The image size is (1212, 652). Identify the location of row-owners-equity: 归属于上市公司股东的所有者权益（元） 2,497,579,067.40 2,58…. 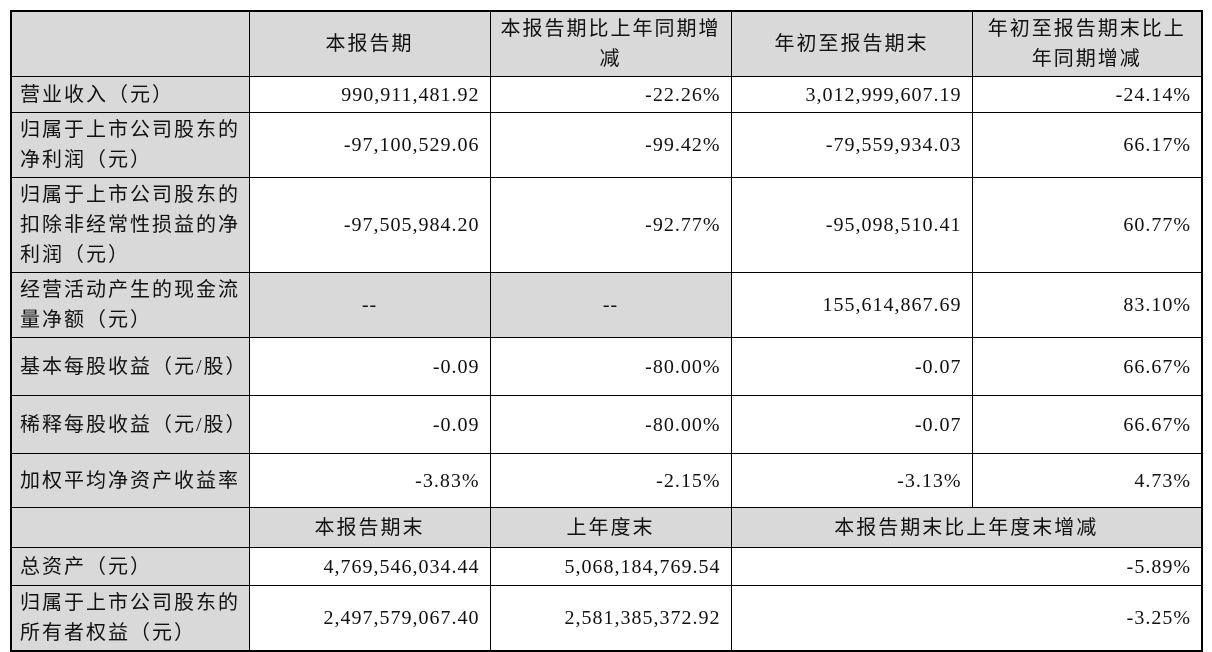
(606, 618).